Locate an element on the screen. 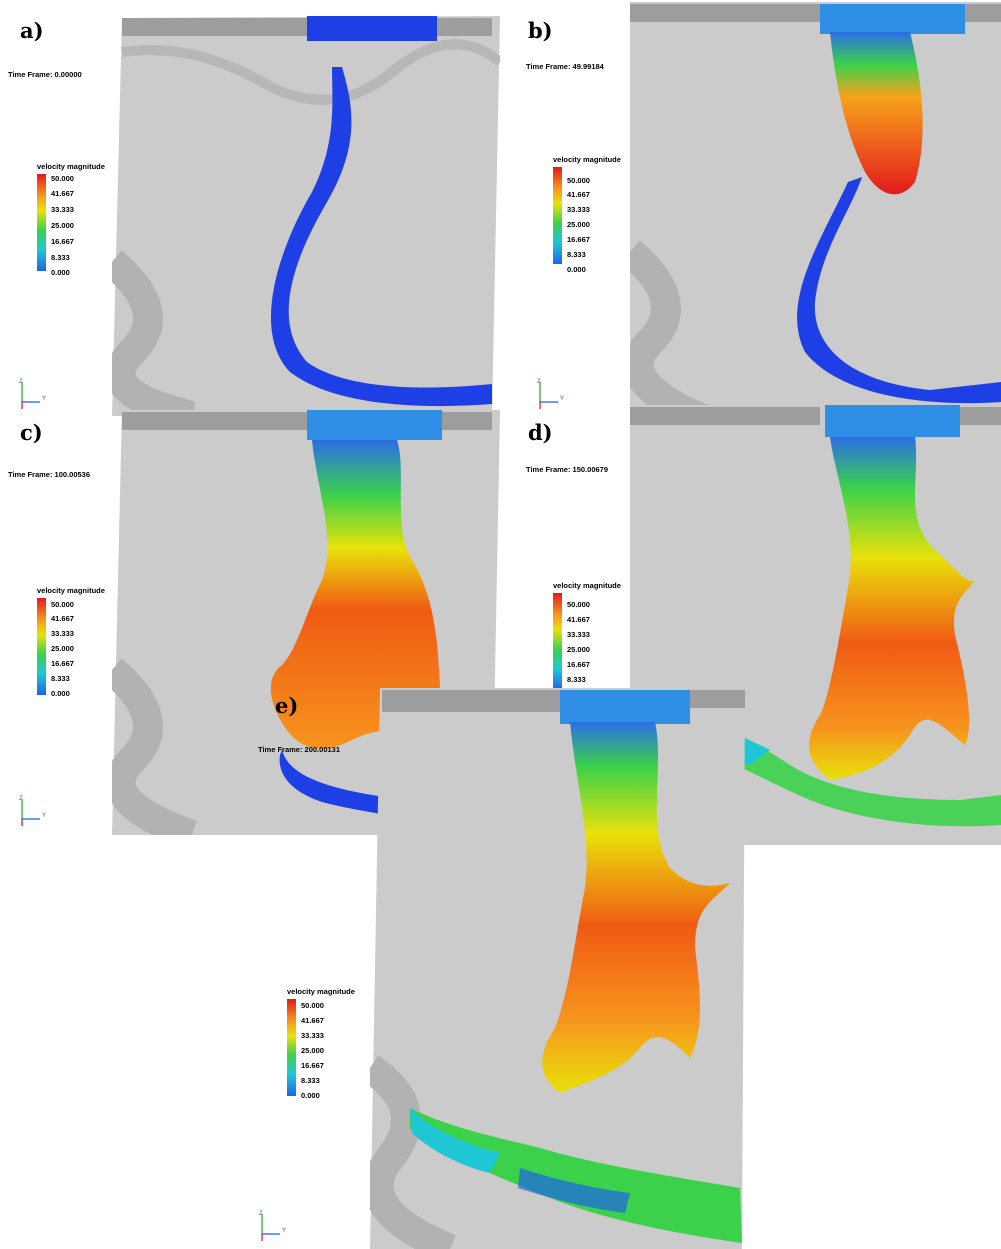 The image size is (1001, 1249). time-frame-label: Time Frame: 150.00679 is located at coordinates (567, 469).